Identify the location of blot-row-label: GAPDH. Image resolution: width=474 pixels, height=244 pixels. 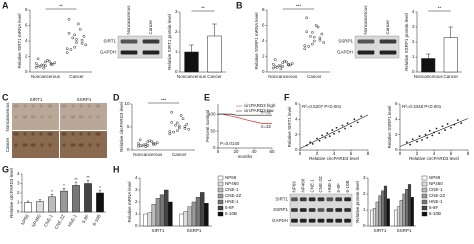
(345, 52).